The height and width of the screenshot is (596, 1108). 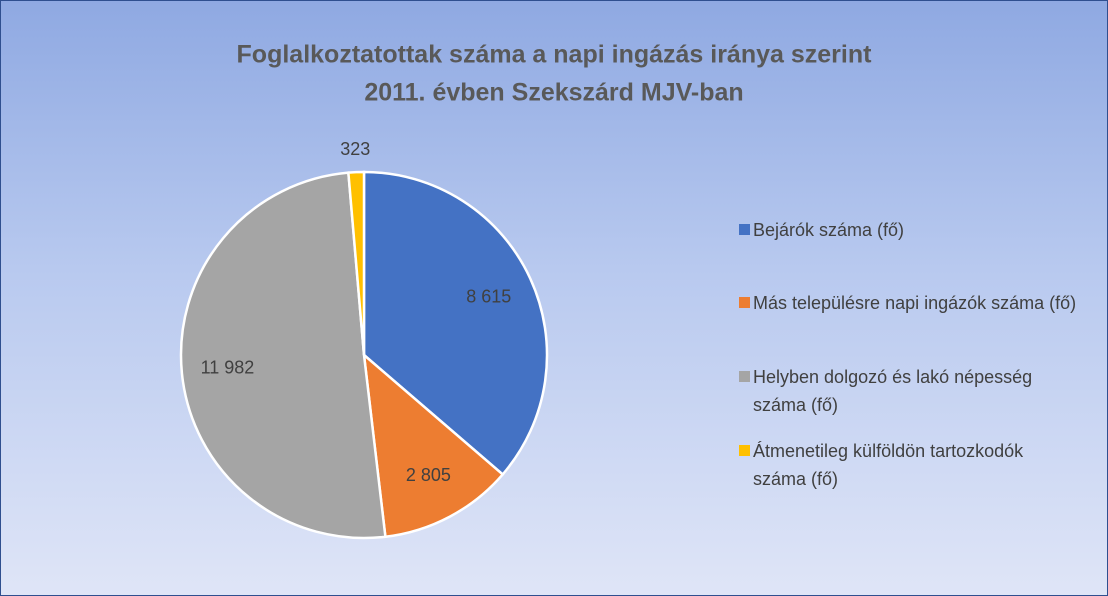 What do you see at coordinates (488, 297) in the screenshot?
I see `data-label: 8 615` at bounding box center [488, 297].